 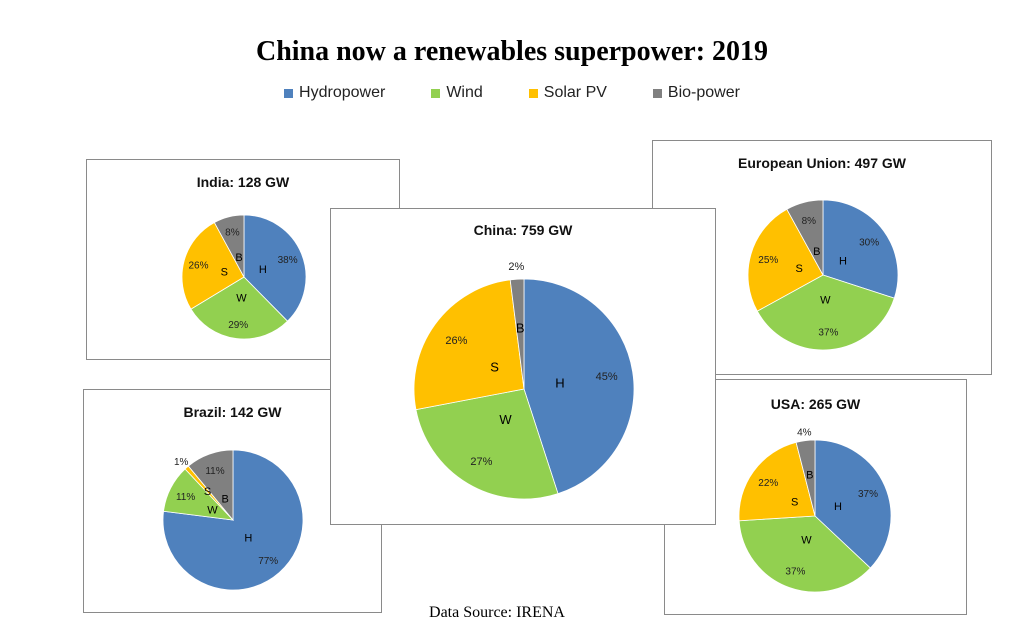 I want to click on pie-letter-china-wind: W, so click(x=505, y=419).